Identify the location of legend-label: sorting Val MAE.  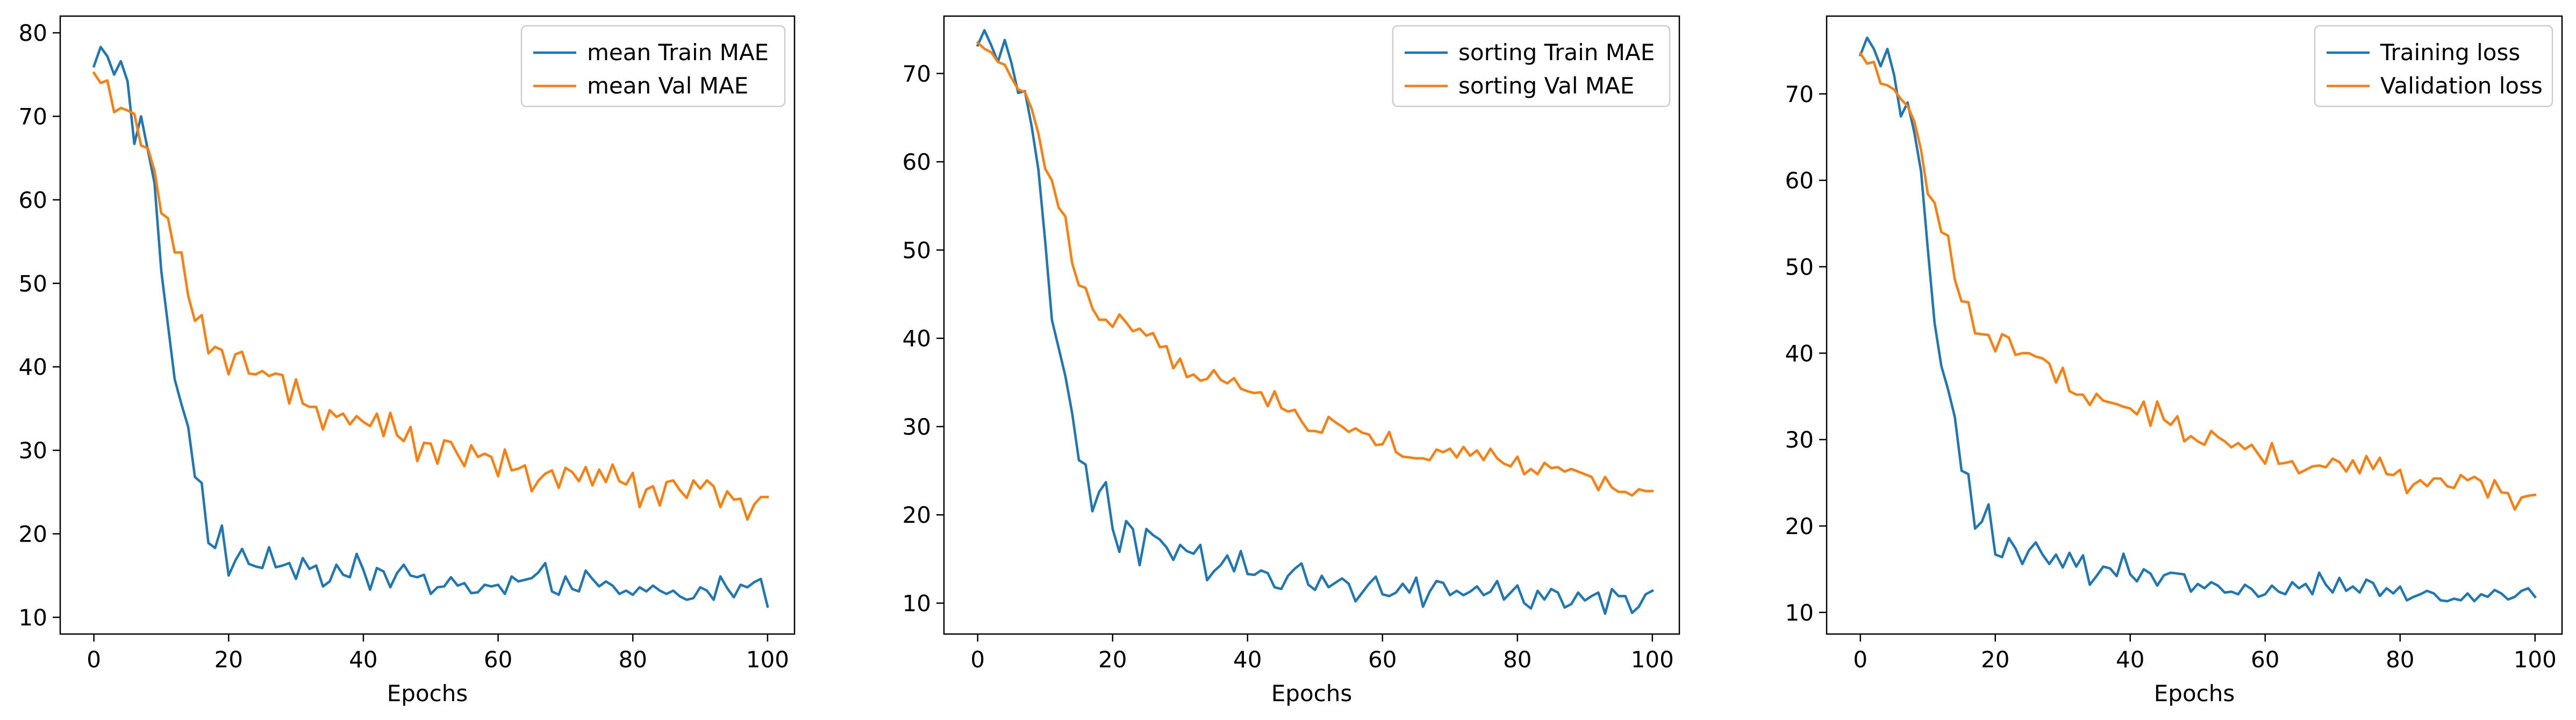
(1546, 86).